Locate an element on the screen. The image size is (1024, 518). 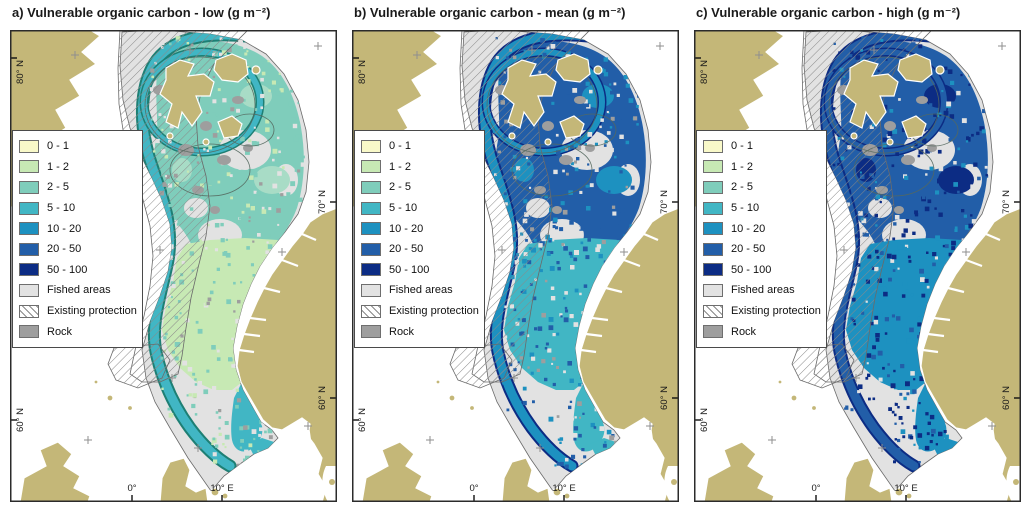
legend-label: Rock is located at coordinates (744, 331).